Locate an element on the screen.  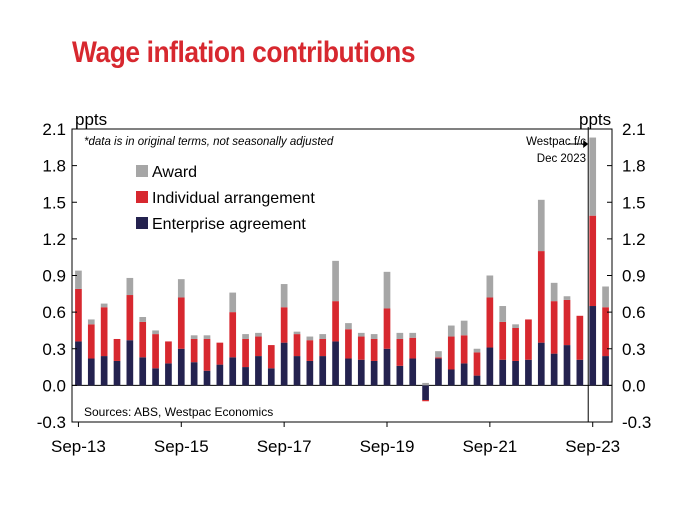
x-tick-label-3: Sep-19 is located at coordinates (387, 446).